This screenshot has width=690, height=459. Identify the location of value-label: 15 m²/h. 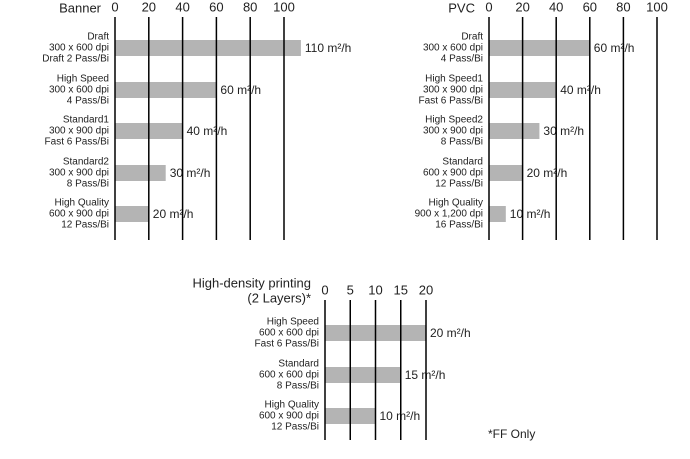
(425, 375).